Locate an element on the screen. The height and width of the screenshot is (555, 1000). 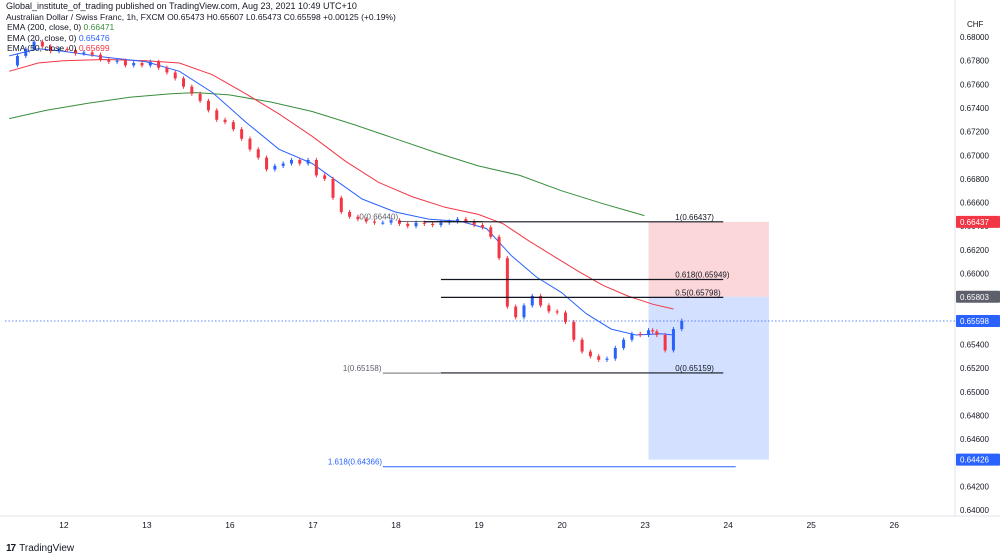
y-tick-label: 0.67800 is located at coordinates (974, 61).